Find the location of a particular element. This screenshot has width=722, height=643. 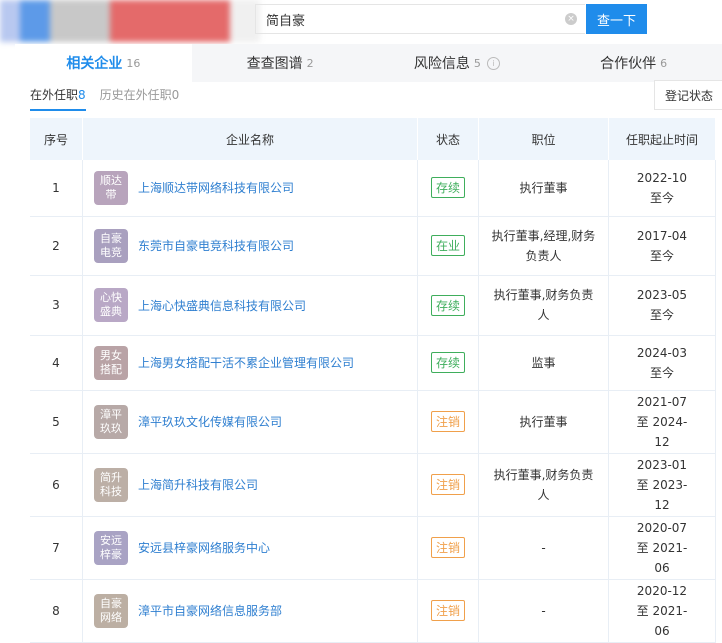

company-logo: 男女搭配 is located at coordinates (111, 362).